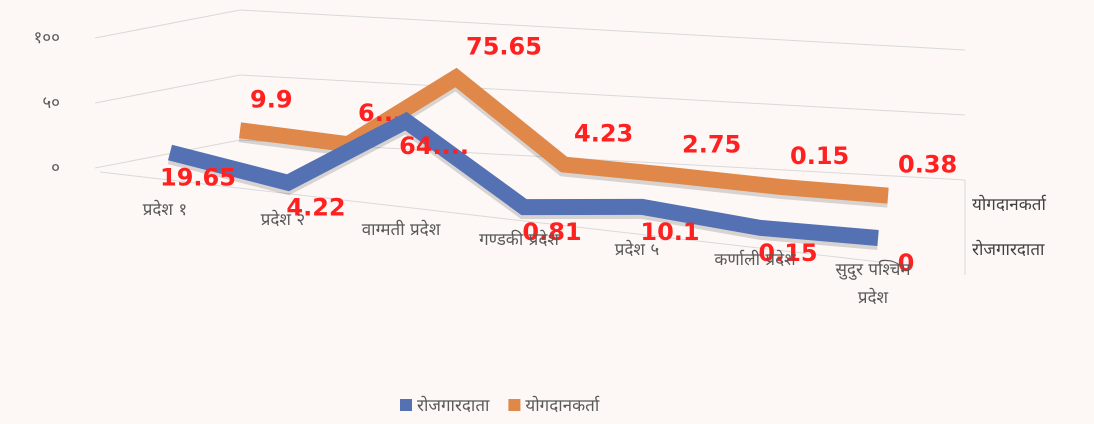 This screenshot has height=424, width=1094. What do you see at coordinates (1008, 249) in the screenshot?
I see `depth-label: रोजगारदाता` at bounding box center [1008, 249].